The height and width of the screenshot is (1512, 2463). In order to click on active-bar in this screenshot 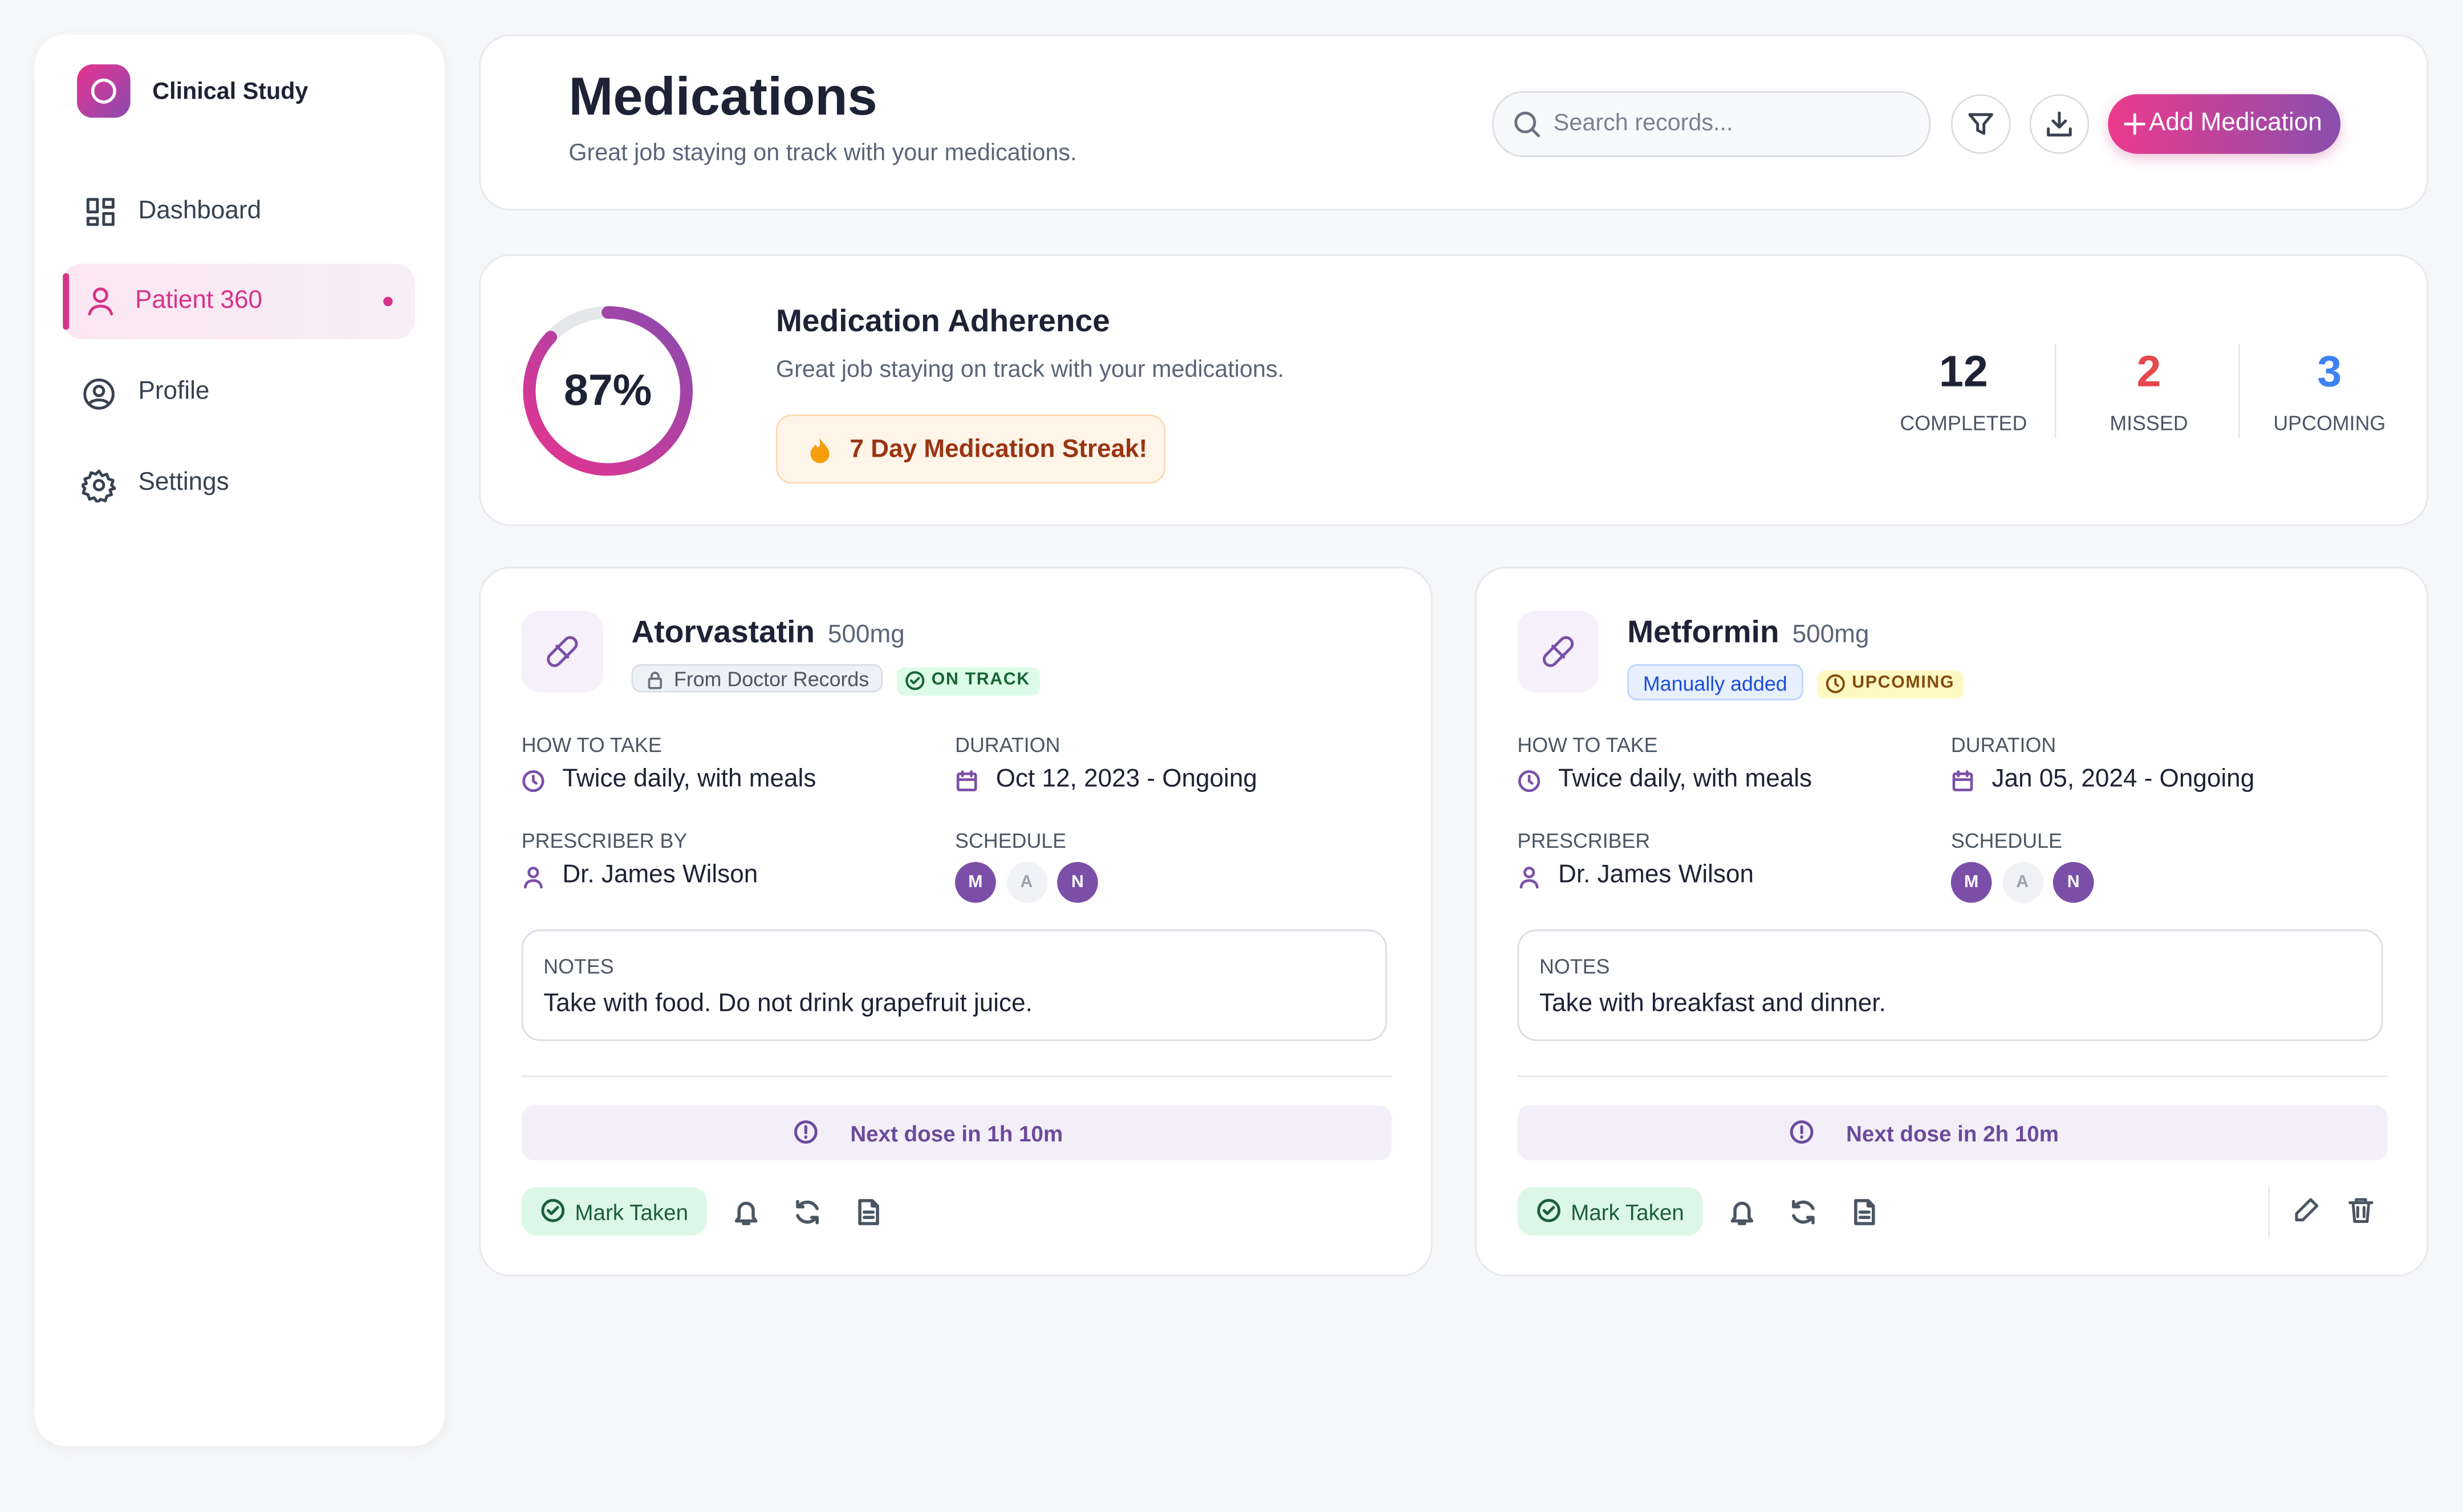, I will do `click(66, 301)`.